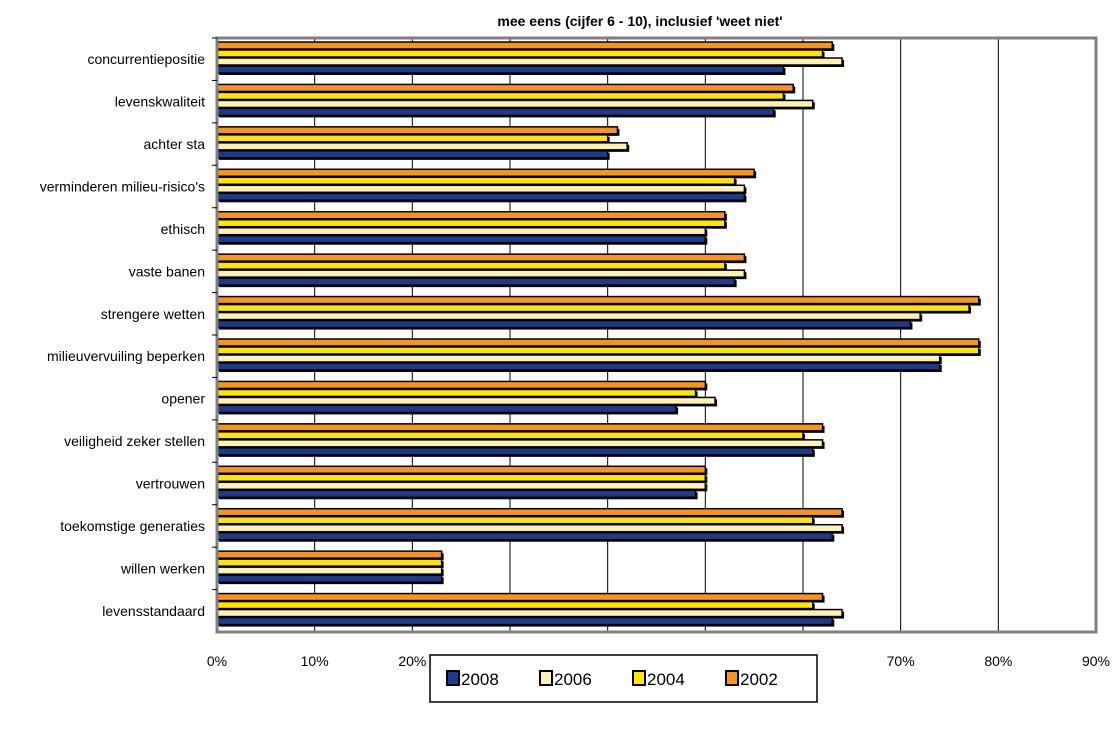 Image resolution: width=1113 pixels, height=729 pixels. What do you see at coordinates (153, 314) in the screenshot?
I see `category-label: strengere wetten` at bounding box center [153, 314].